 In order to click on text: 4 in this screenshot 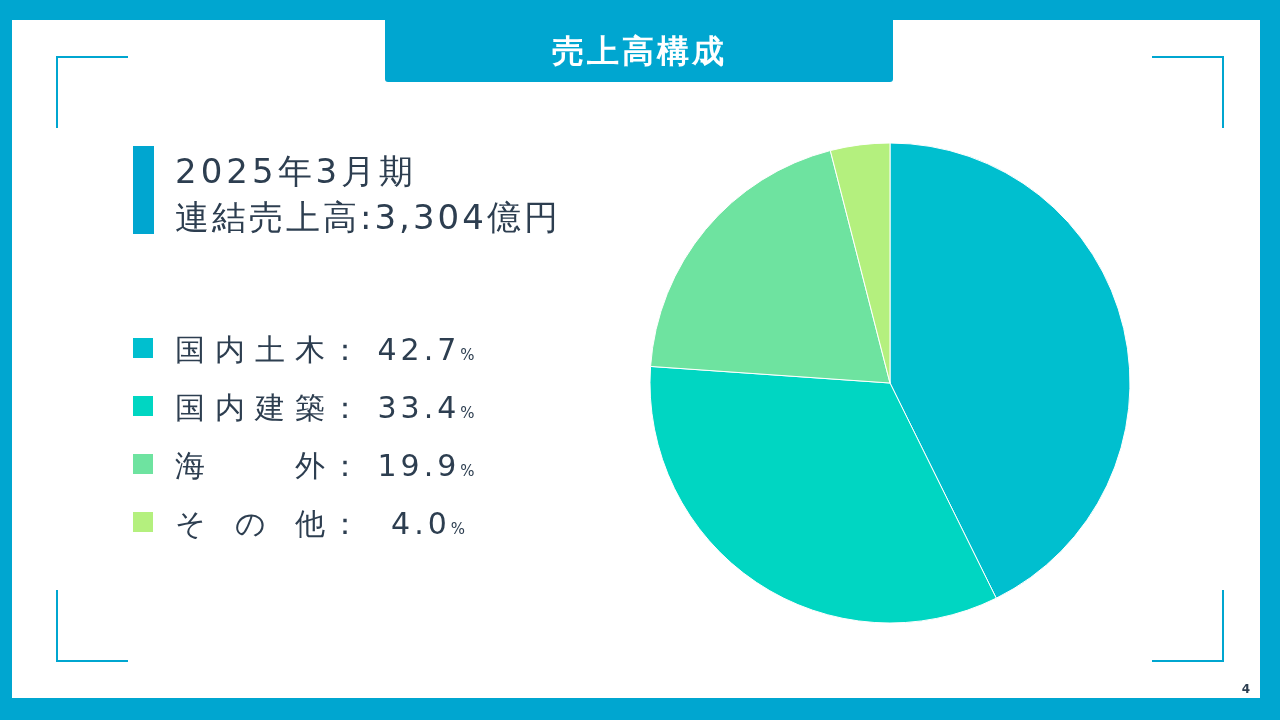, I will do `click(1245, 689)`.